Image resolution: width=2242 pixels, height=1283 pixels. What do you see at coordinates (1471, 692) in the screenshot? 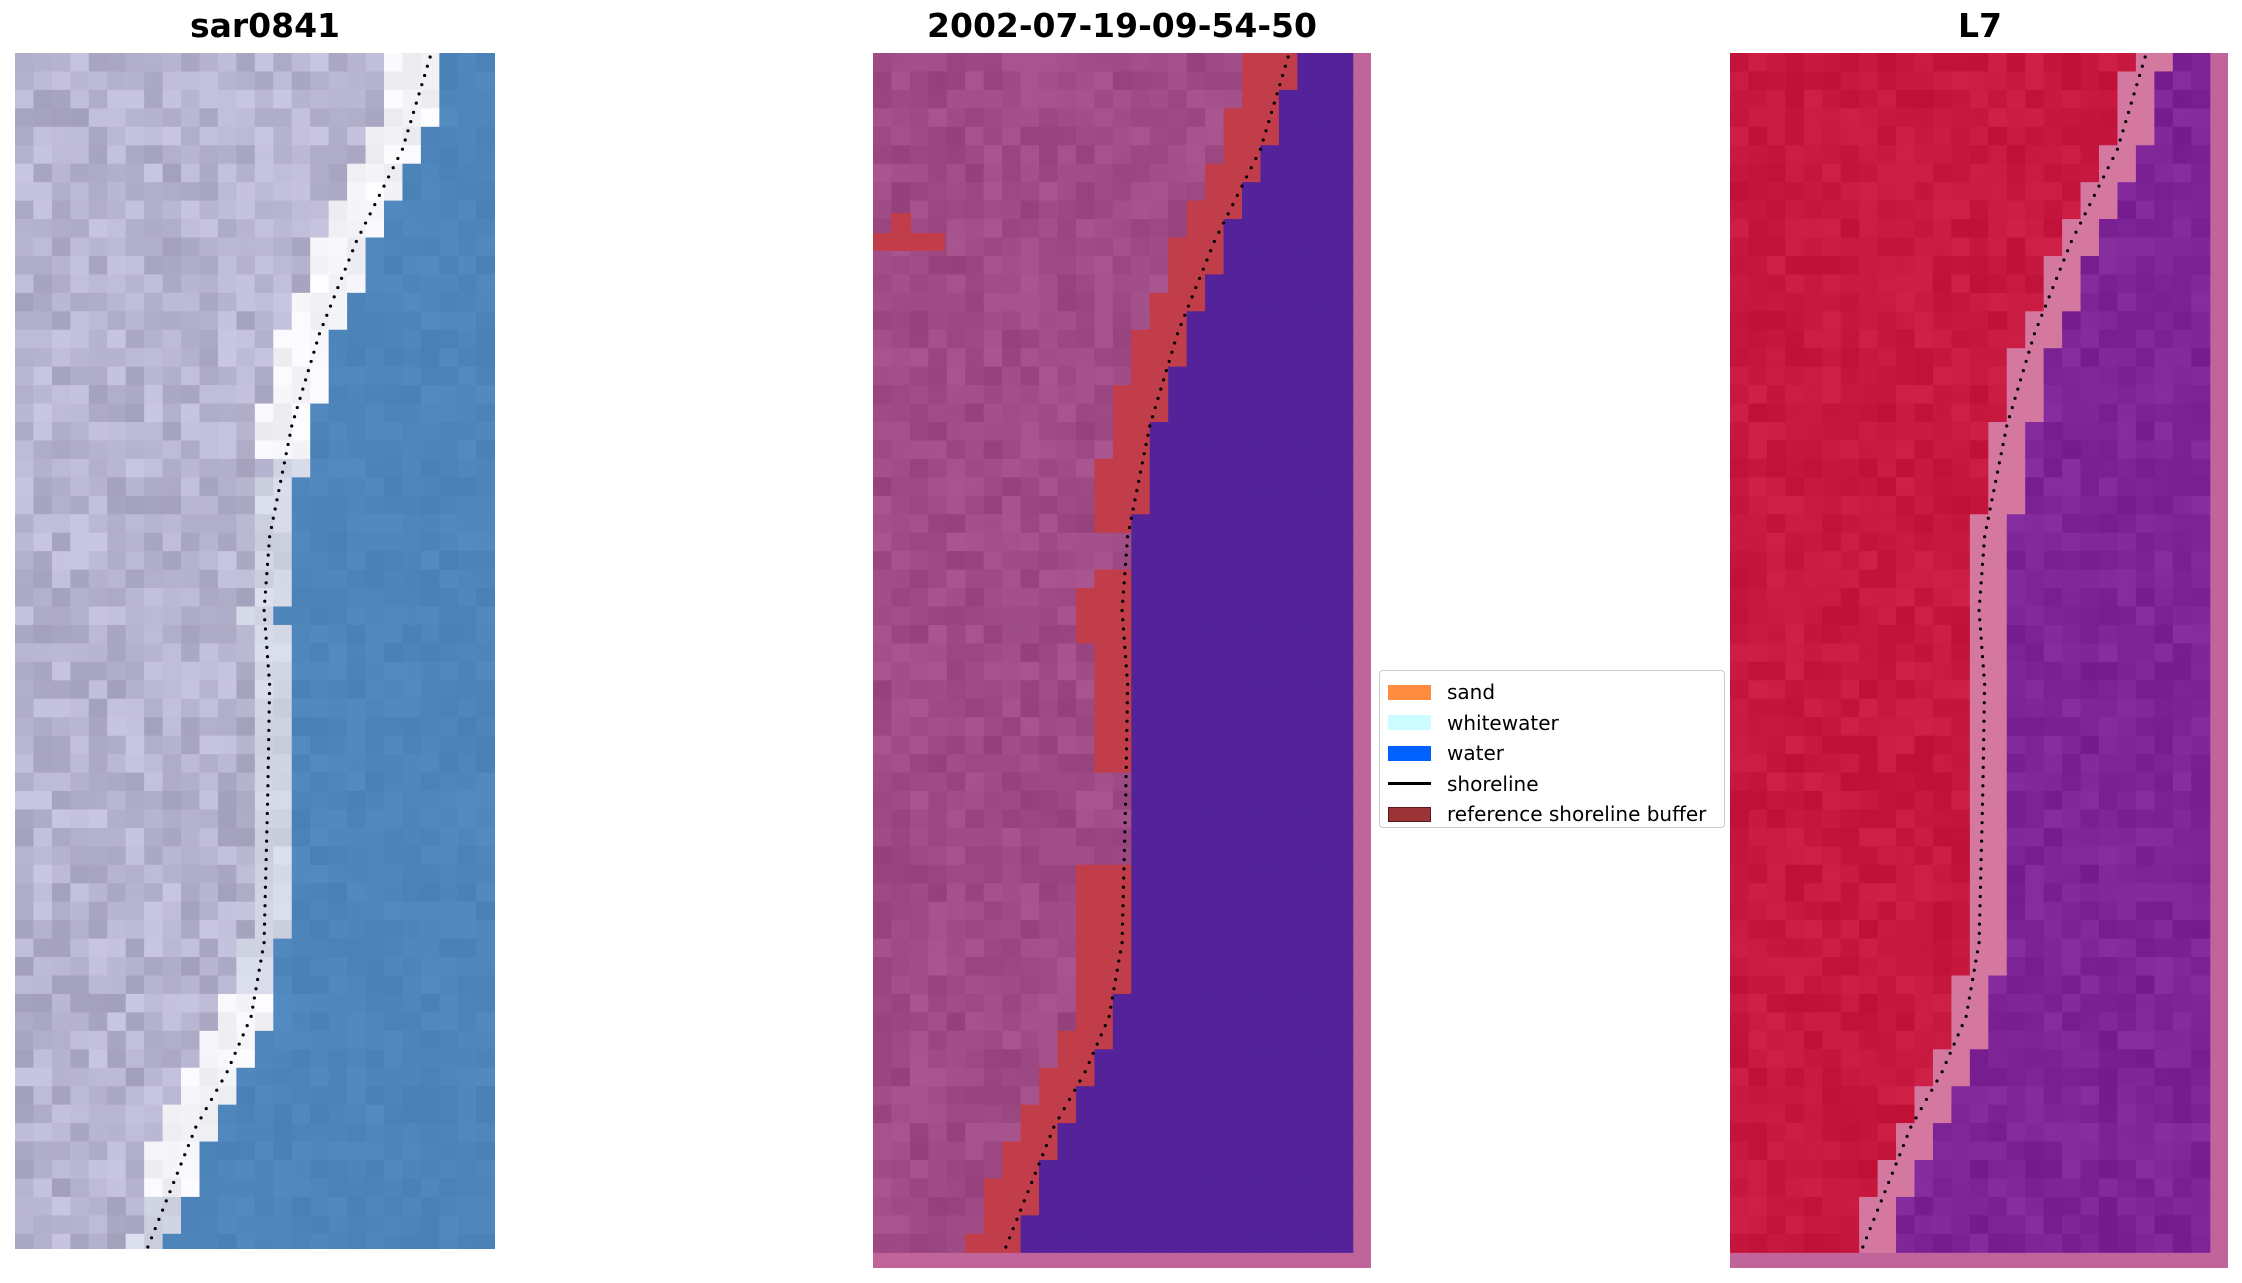
I see `legend-label-sand: sand` at bounding box center [1471, 692].